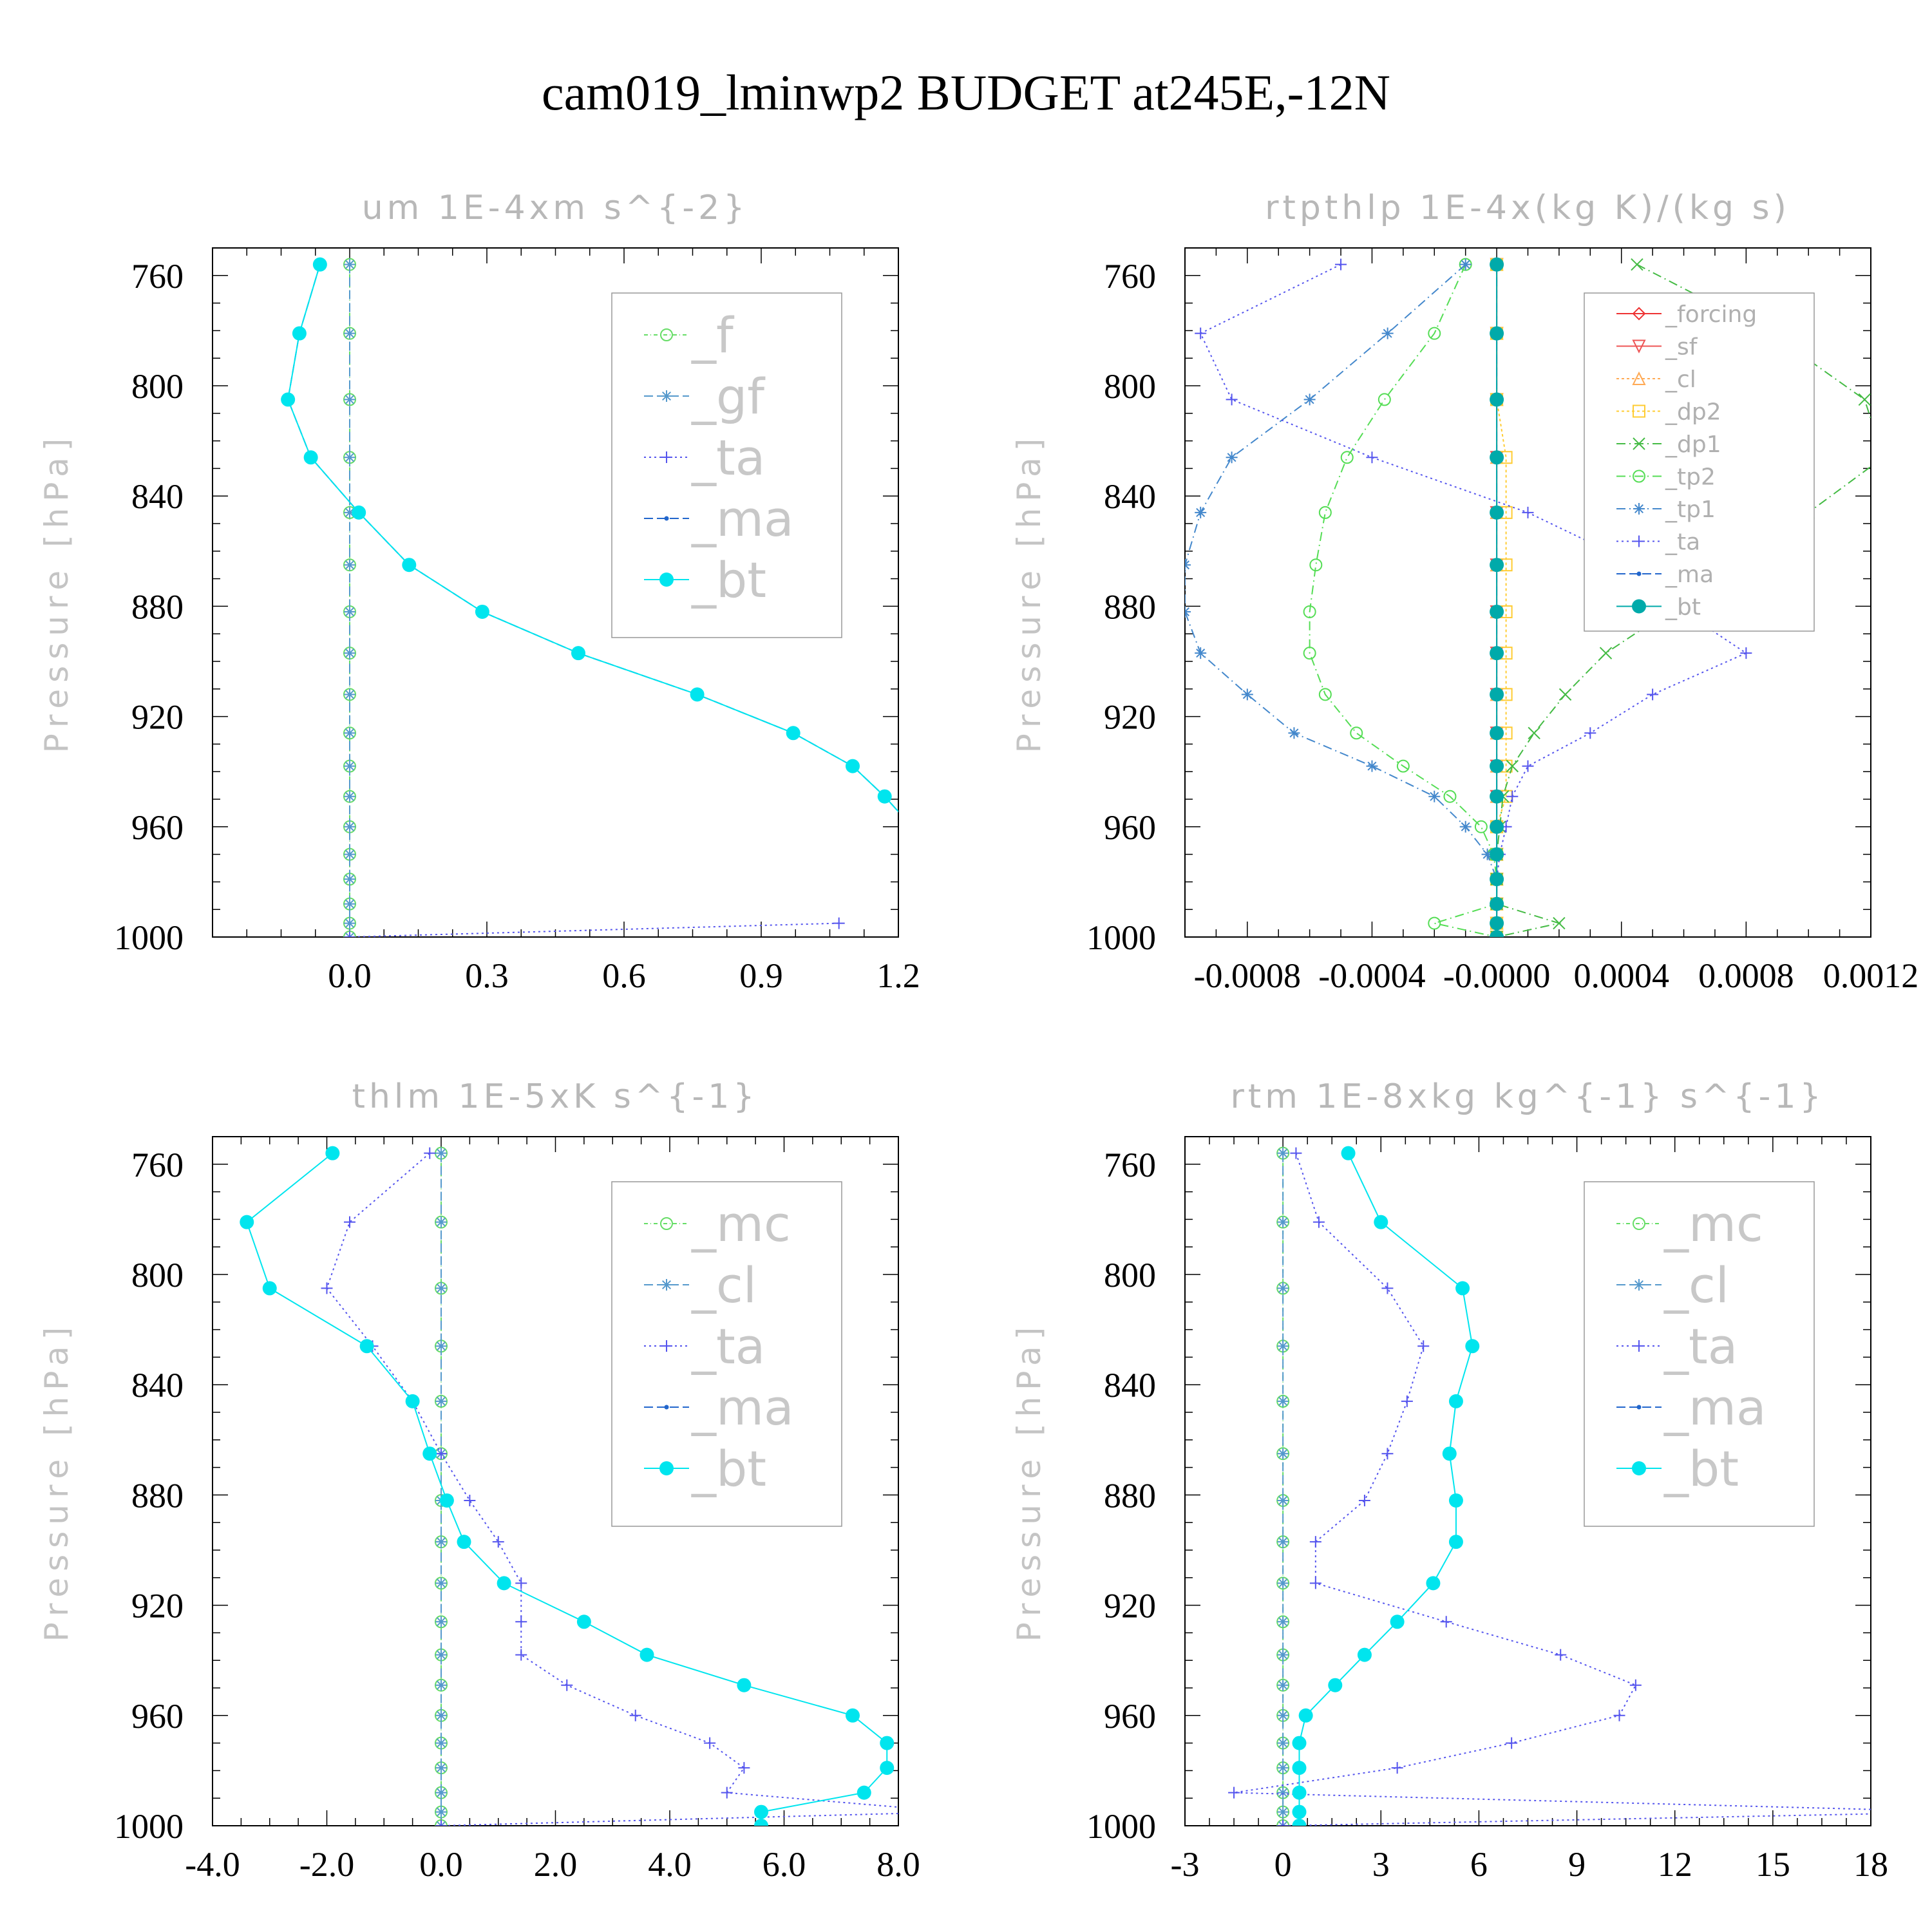  What do you see at coordinates (157, 496) in the screenshot?
I see `y-tick-label: 840` at bounding box center [157, 496].